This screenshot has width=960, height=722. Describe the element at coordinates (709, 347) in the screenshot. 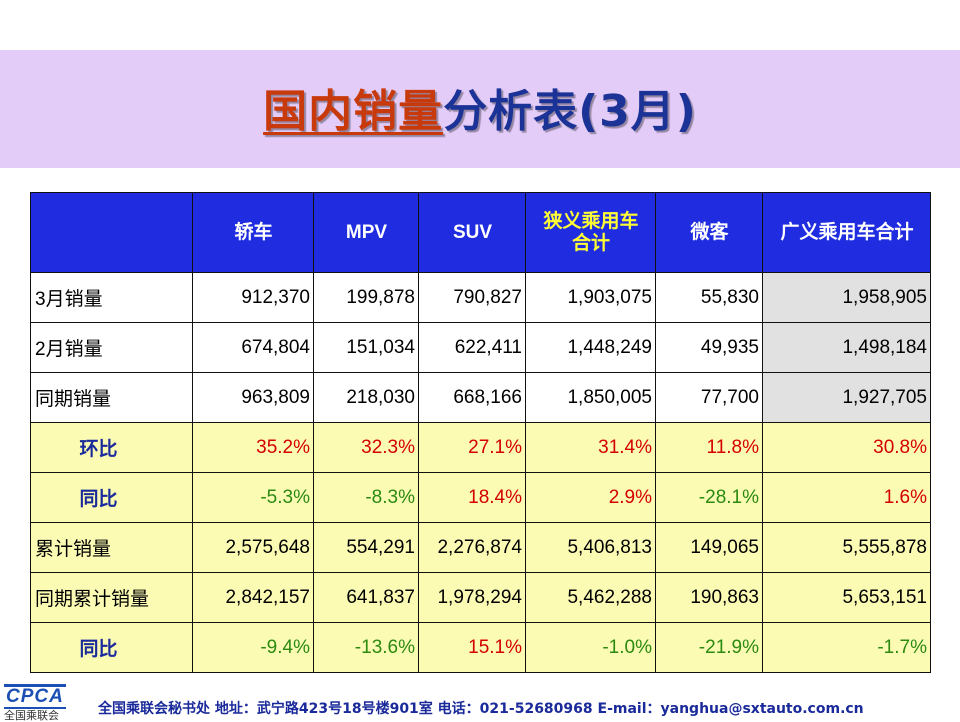

I see `table-cell: 49,935` at that location.